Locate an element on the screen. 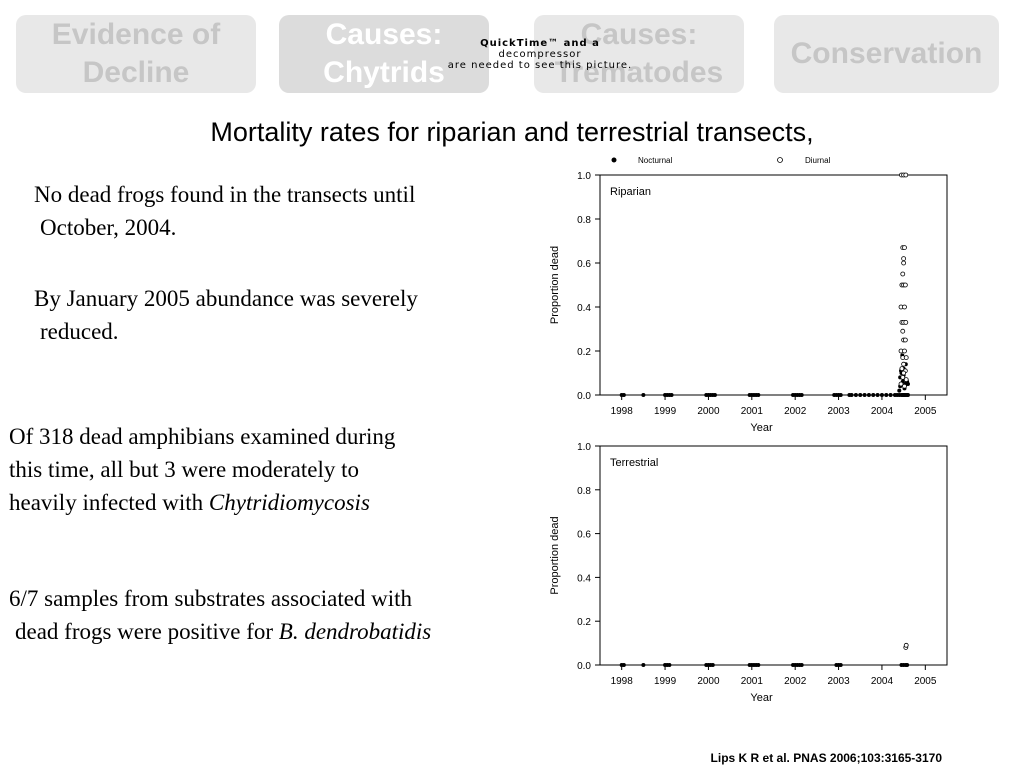 This screenshot has width=1024, height=768. panel-title: Riparian is located at coordinates (630, 192).